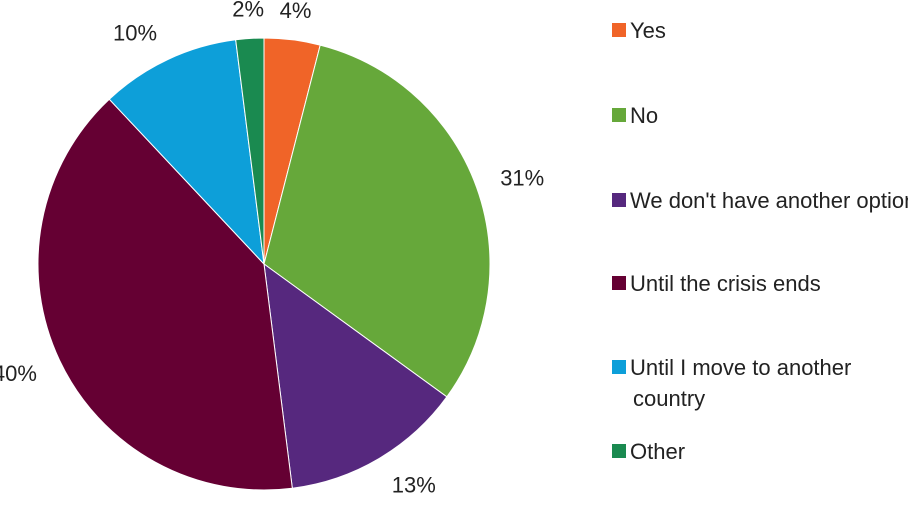 This screenshot has width=908, height=506. I want to click on data-label-other: 2%, so click(248, 11).